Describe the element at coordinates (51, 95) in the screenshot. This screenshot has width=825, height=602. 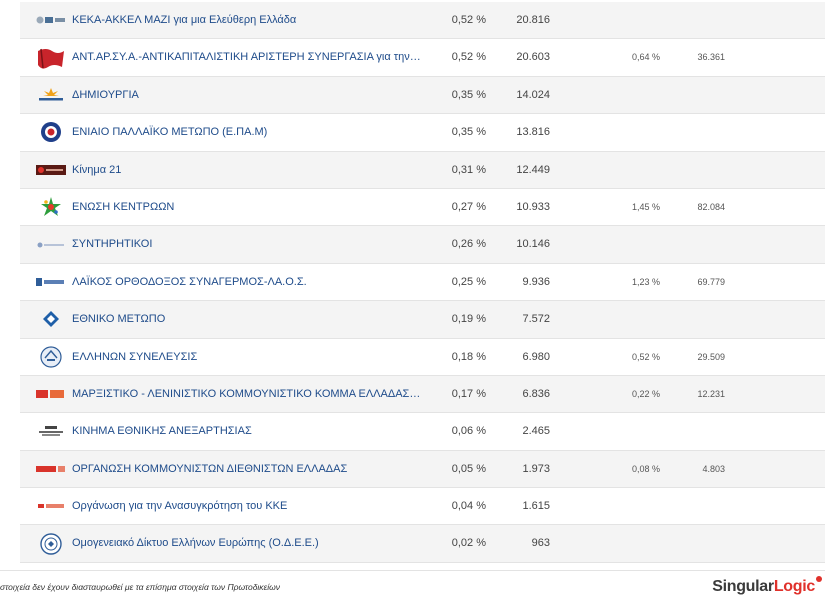
I see `dimiourgia-logo-icon` at that location.